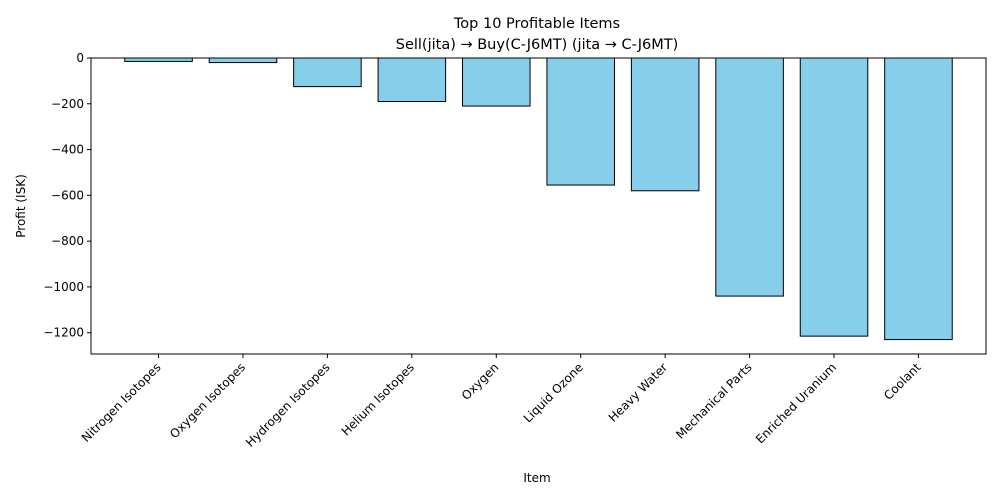 This screenshot has width=1000, height=500. Describe the element at coordinates (63, 333) in the screenshot. I see `y-tick-label: −1200` at that location.